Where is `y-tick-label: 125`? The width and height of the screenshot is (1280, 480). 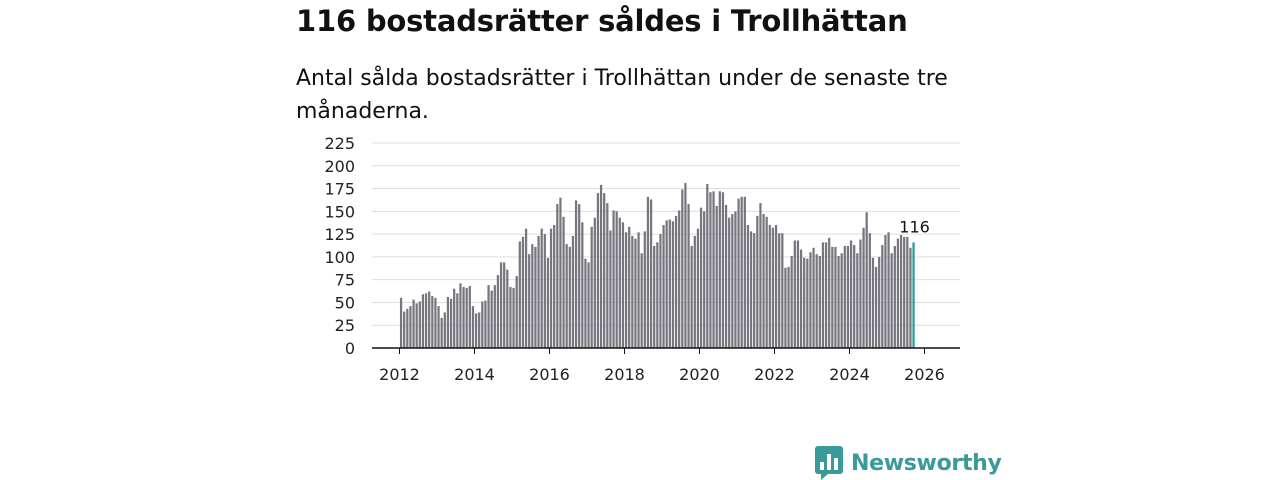
y-tick-label: 125 is located at coordinates (339, 234).